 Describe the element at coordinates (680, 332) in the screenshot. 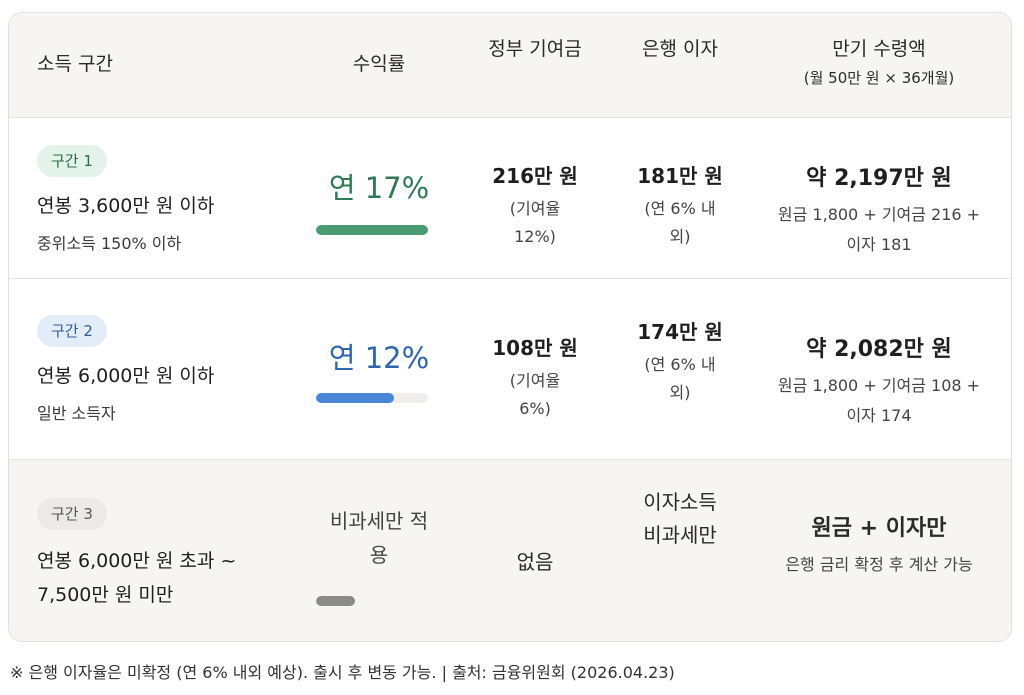

I see `interest-amount: 174만 원` at that location.